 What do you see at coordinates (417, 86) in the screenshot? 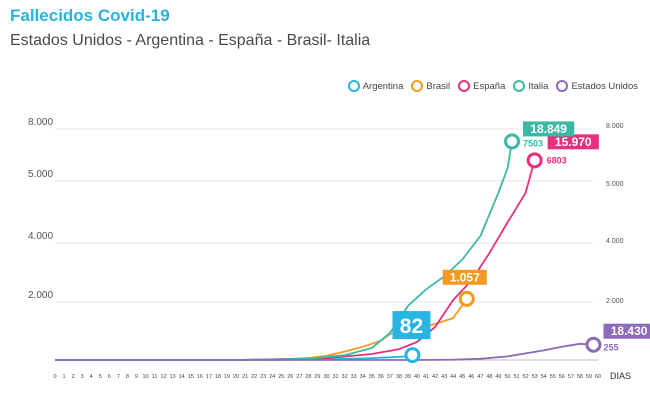
I see `legend-swatch-brasil` at bounding box center [417, 86].